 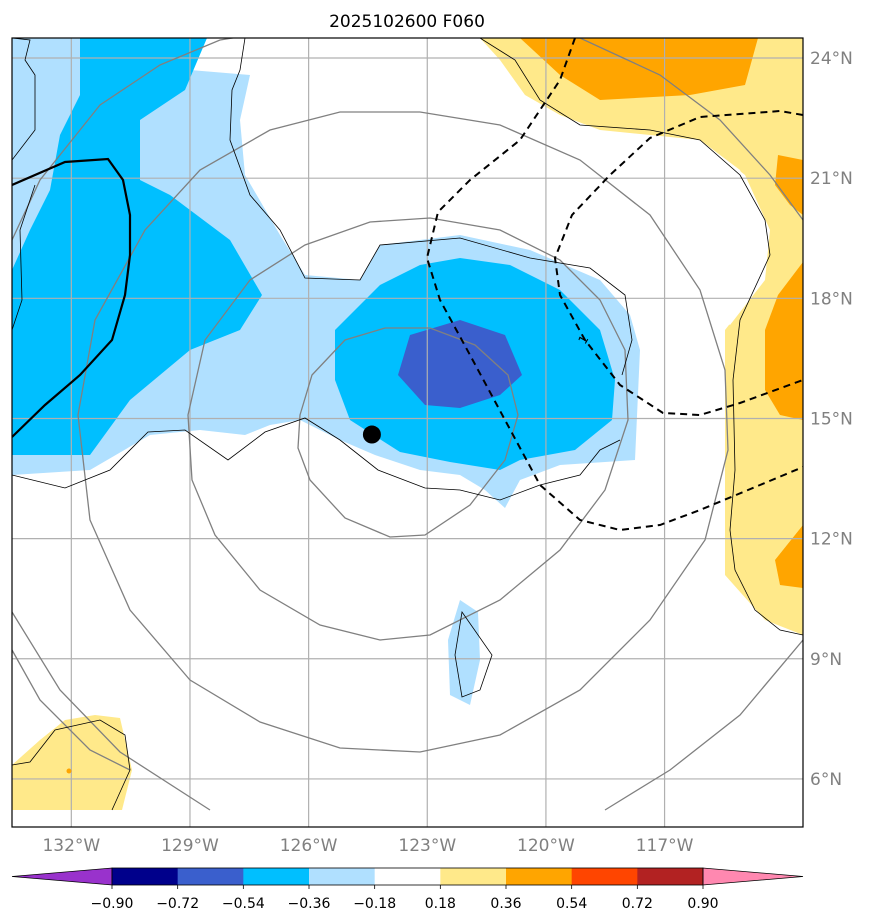 I want to click on island-south, so click(x=473, y=654).